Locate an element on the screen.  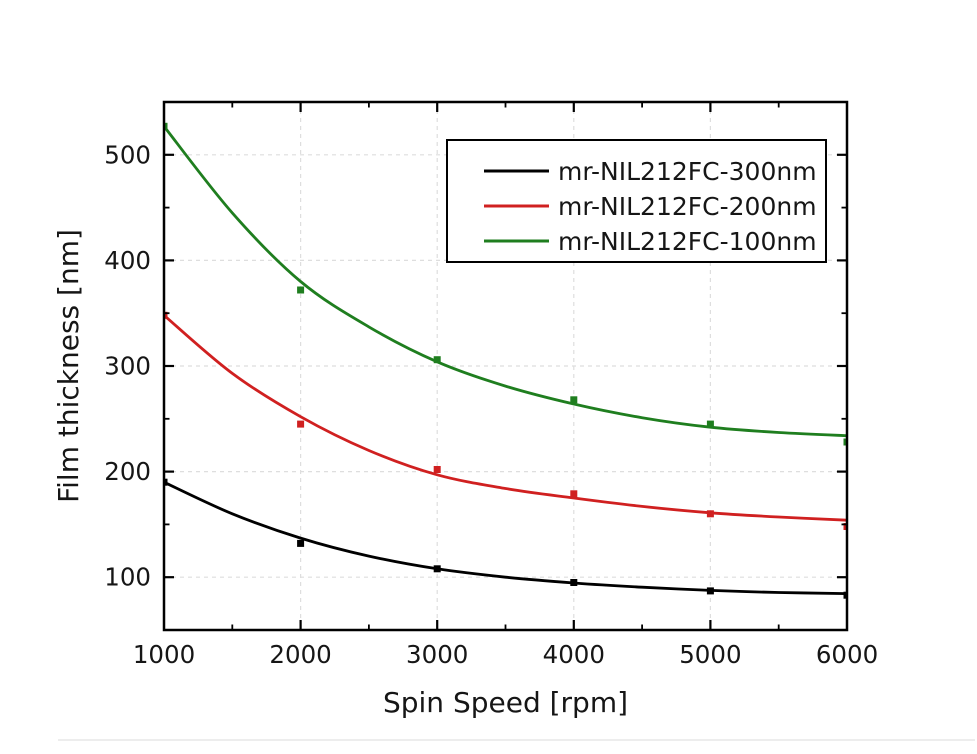
legend-entry-0: mr-NIL212FC-300nm is located at coordinates (650, 171).